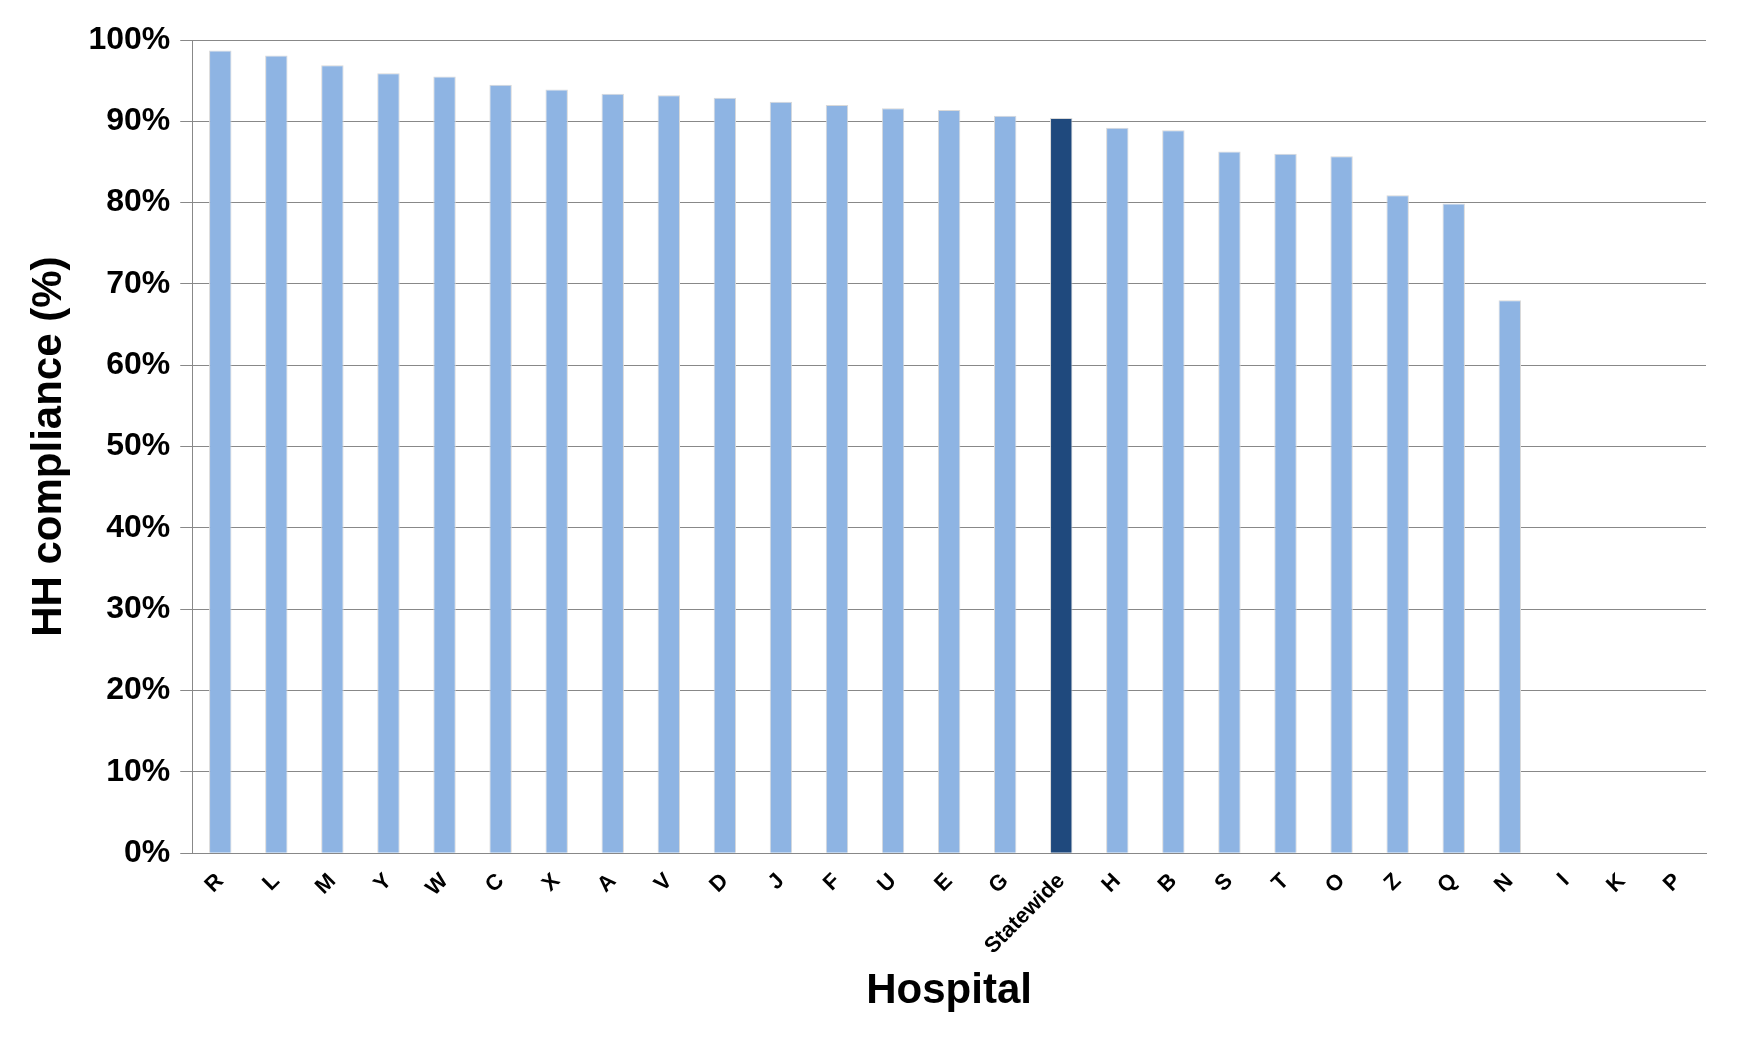 This screenshot has height=1041, width=1741. What do you see at coordinates (1167, 882) in the screenshot?
I see `x-tick-label: B` at bounding box center [1167, 882].